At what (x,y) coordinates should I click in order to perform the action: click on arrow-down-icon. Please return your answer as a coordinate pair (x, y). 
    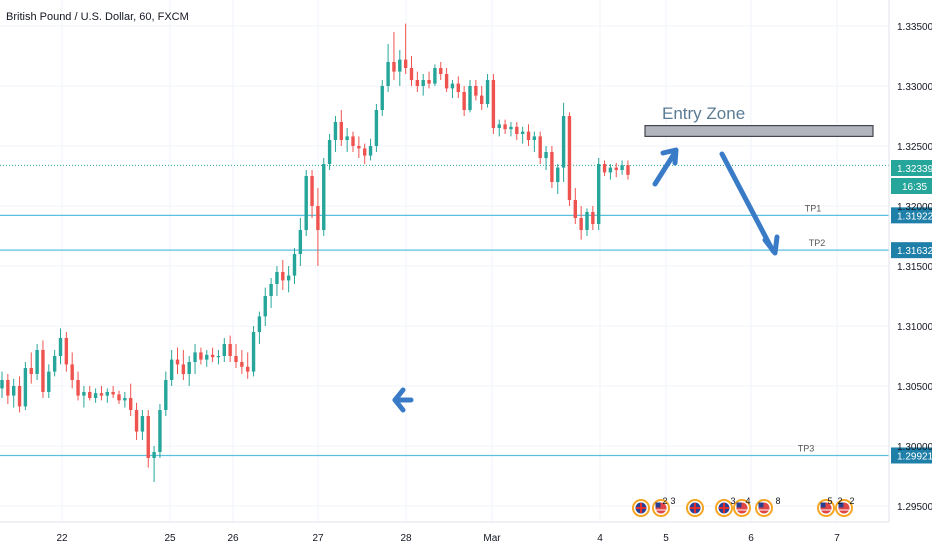
    Looking at the image, I should click on (749, 203).